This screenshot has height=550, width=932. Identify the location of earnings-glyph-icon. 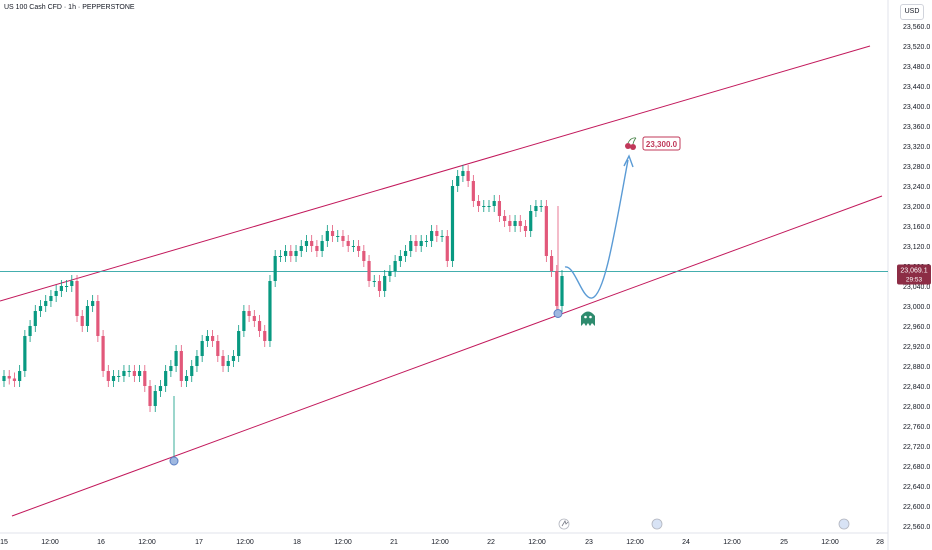
(565, 523).